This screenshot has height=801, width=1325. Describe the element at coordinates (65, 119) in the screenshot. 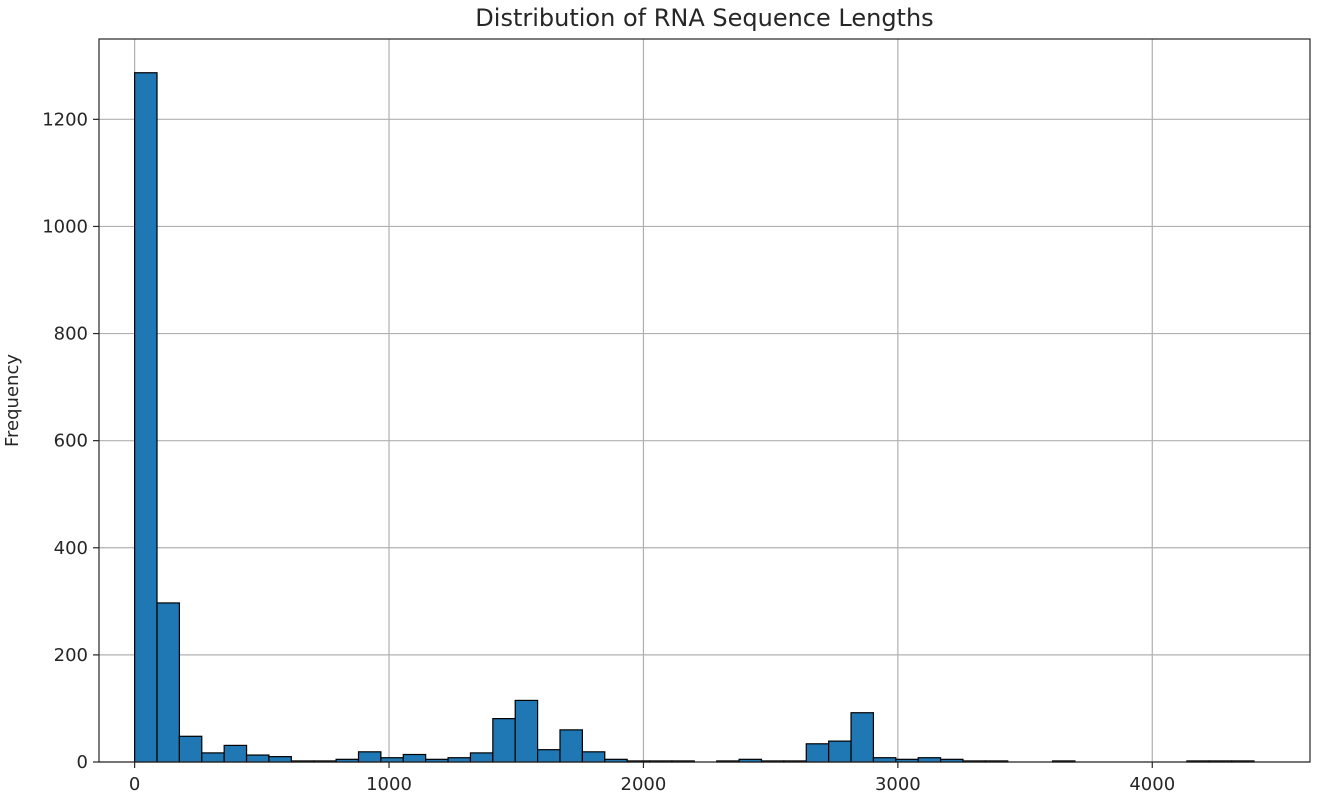

I see `y-tick-label: 1200` at that location.